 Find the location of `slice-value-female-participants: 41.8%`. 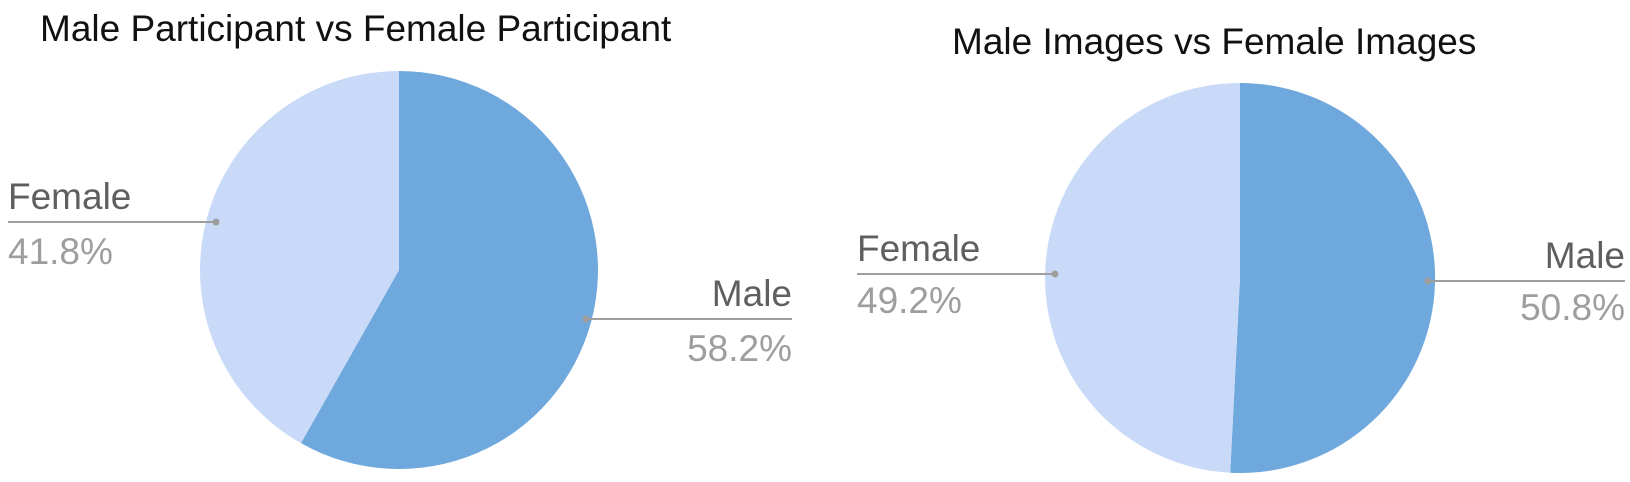

slice-value-female-participants: 41.8% is located at coordinates (60, 251).